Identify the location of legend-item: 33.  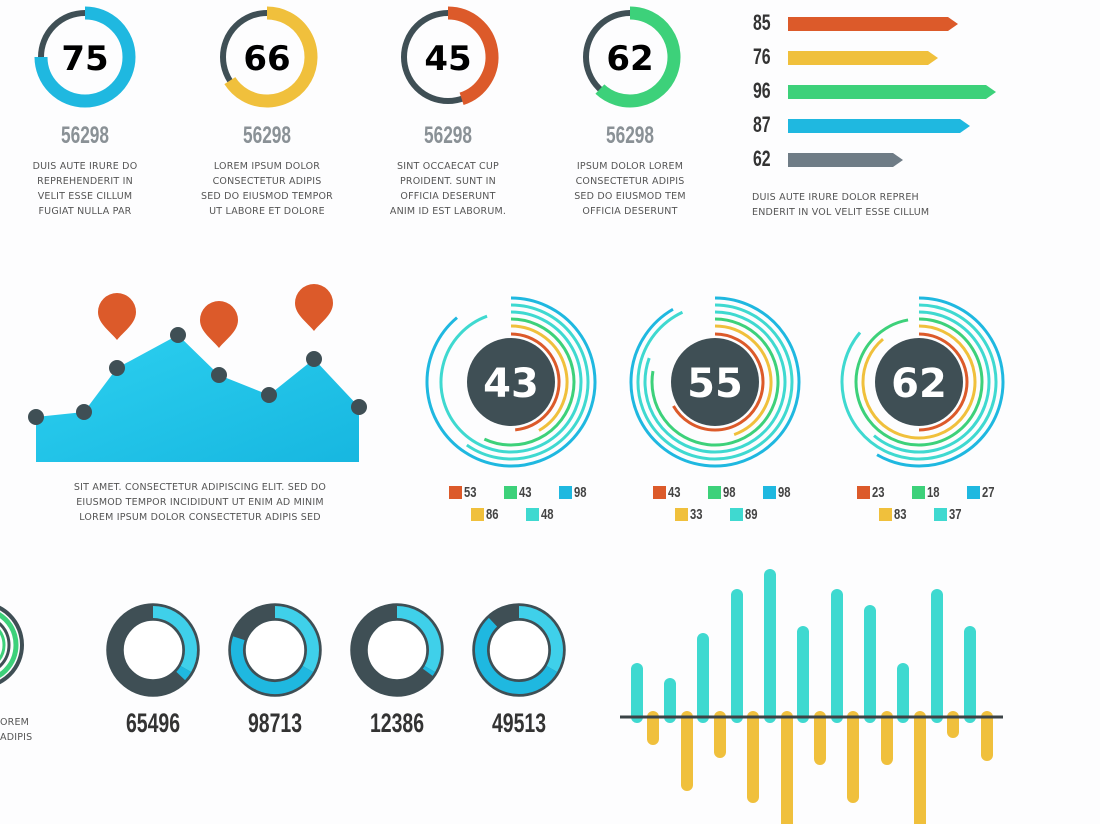
(697, 514).